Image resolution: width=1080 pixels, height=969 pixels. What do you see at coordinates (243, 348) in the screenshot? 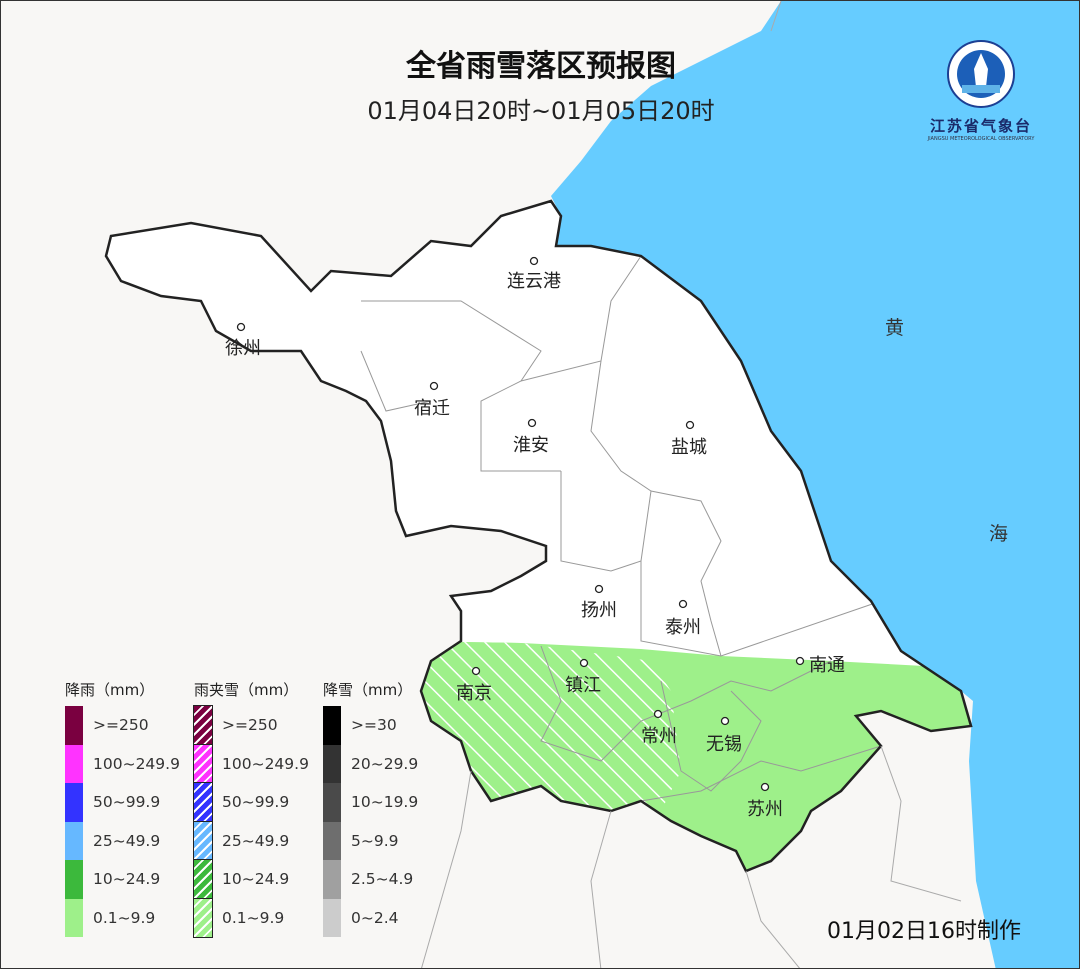
I see `city-xuzhou: 徐州` at bounding box center [243, 348].